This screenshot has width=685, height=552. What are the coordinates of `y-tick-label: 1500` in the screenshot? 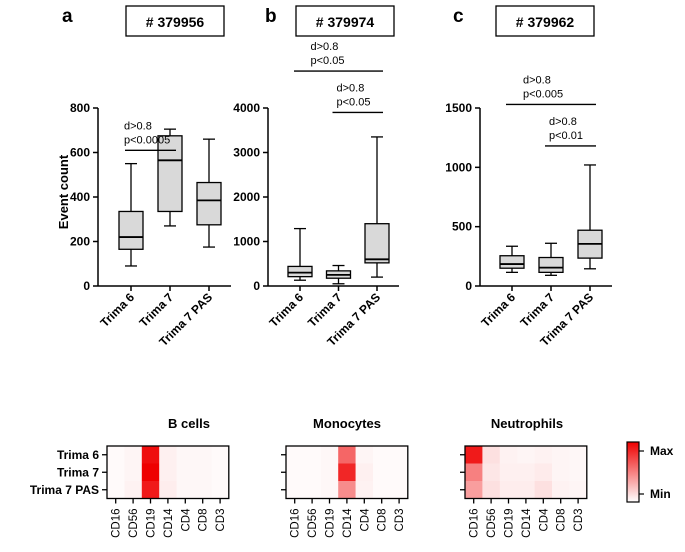 It's located at (458, 108).